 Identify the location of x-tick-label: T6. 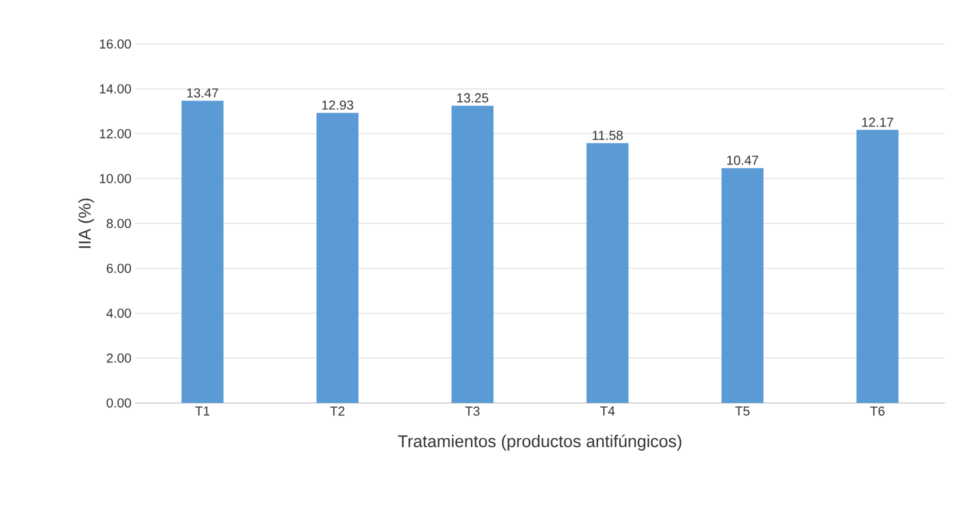
(877, 411).